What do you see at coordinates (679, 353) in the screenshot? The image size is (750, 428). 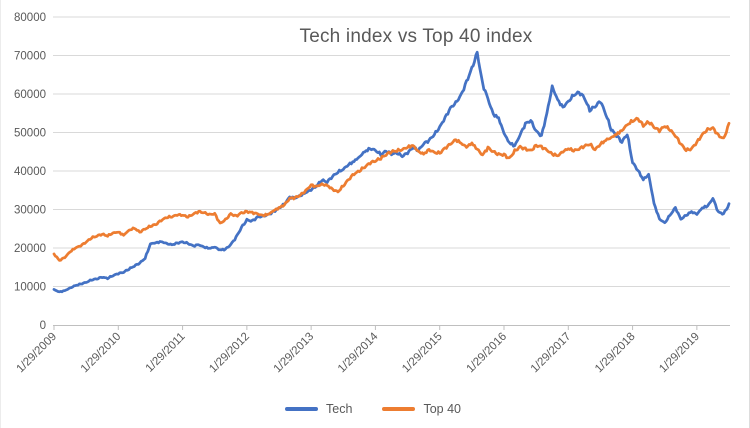 I see `x-axis-tick-label: 1/29/2019` at bounding box center [679, 353].